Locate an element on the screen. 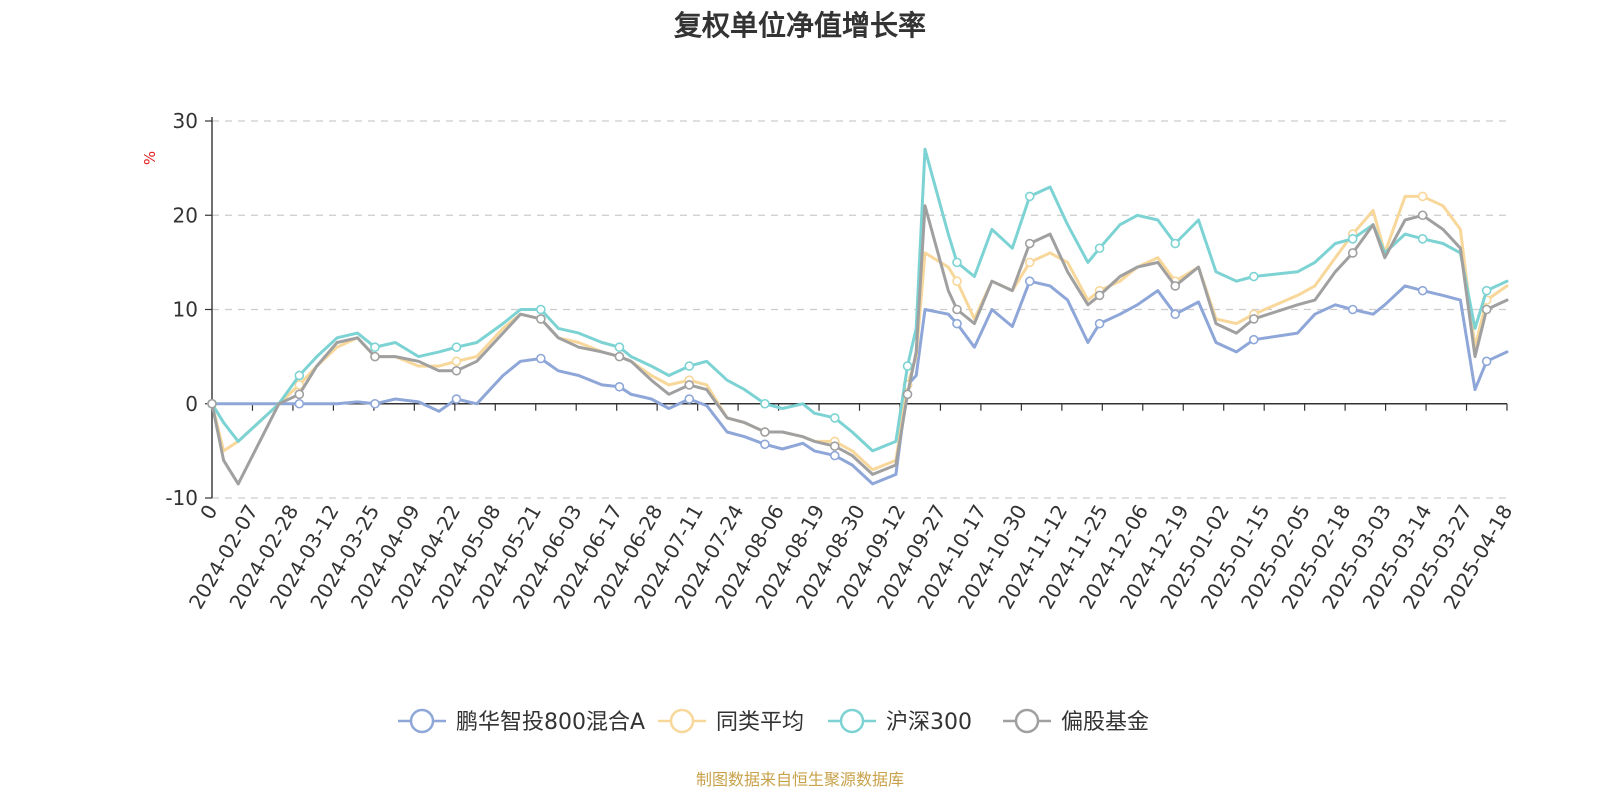  y-tick-label: 30 is located at coordinates (185, 121).